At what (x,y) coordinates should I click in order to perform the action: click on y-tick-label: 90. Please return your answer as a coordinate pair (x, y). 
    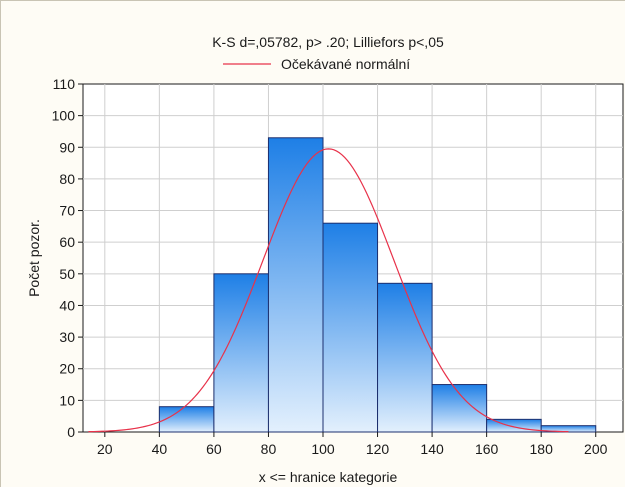
    Looking at the image, I should click on (67, 147).